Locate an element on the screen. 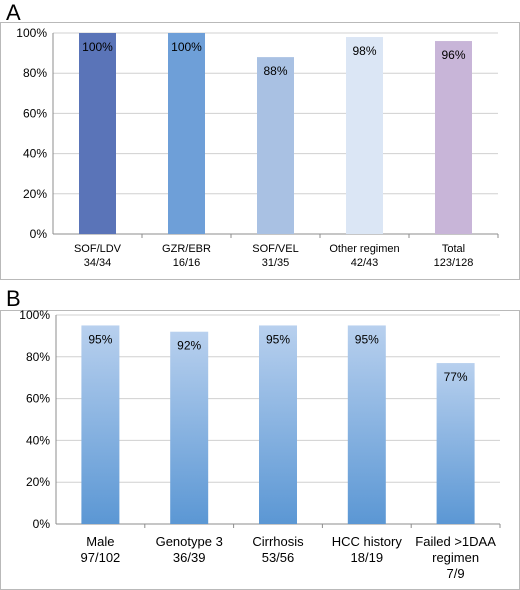 This screenshot has width=520, height=590. chart-b-category-label: 18/19 is located at coordinates (367, 557).